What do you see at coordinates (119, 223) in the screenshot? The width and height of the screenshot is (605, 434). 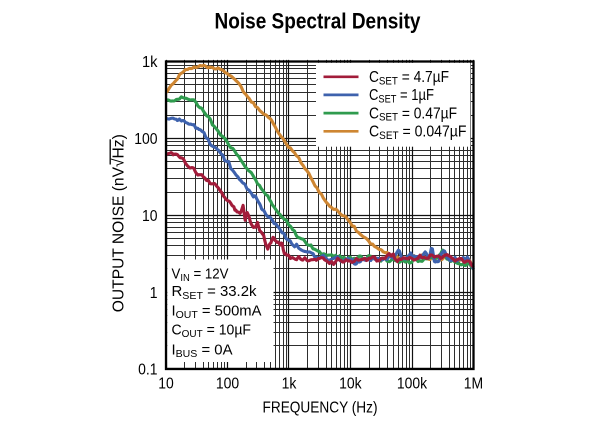 I see `svg-text: OUTPUT NOISE (nV√Hz)` at bounding box center [119, 223].